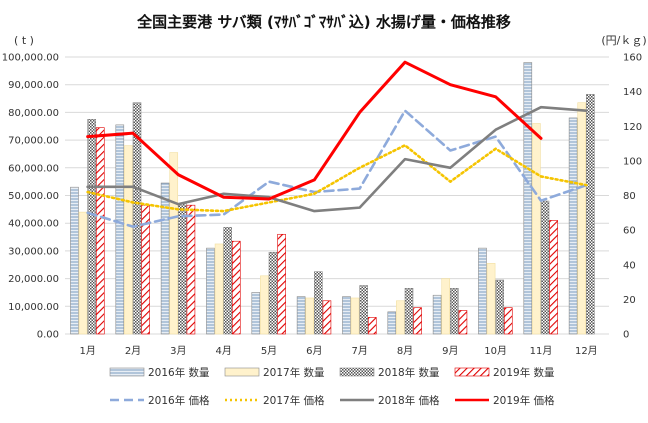 This screenshot has height=423, width=648. Describe the element at coordinates (33, 168) in the screenshot. I see `left-tick-label: 60,000.00` at that location.